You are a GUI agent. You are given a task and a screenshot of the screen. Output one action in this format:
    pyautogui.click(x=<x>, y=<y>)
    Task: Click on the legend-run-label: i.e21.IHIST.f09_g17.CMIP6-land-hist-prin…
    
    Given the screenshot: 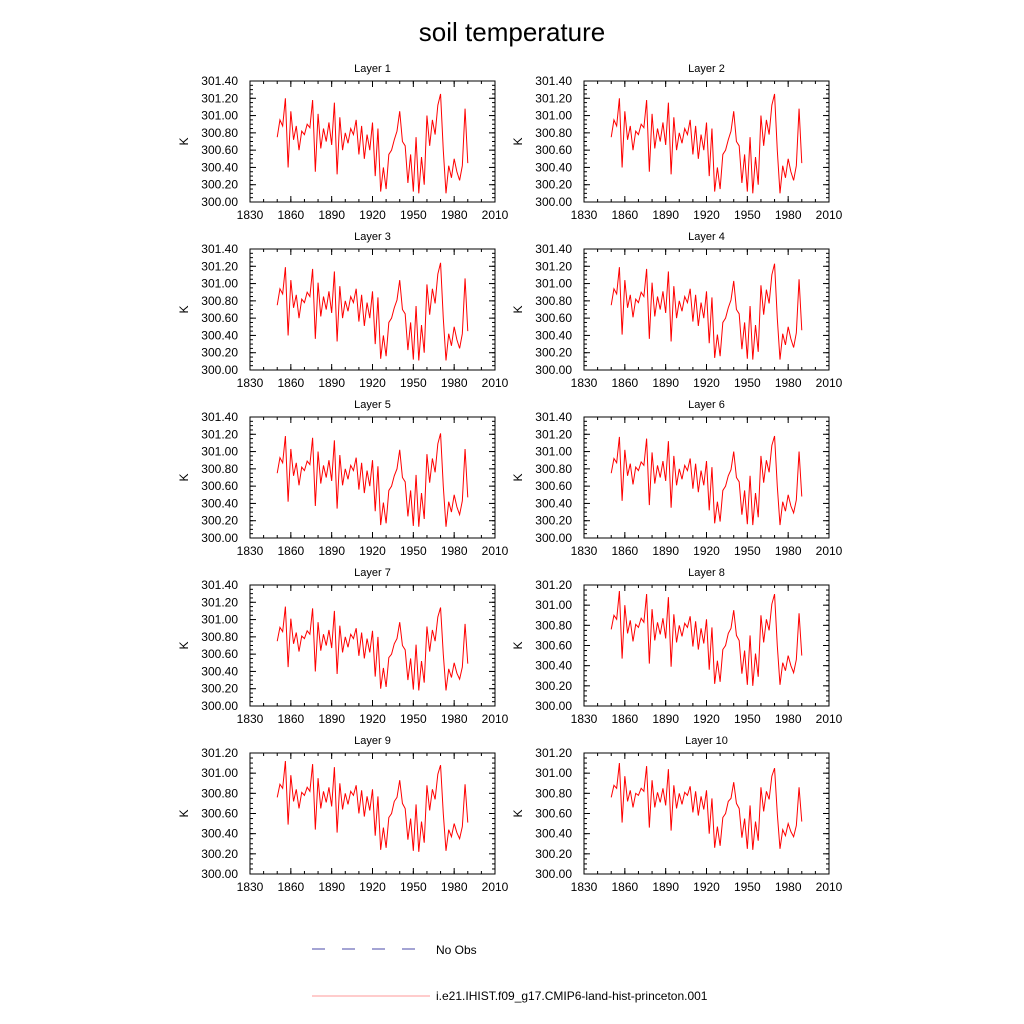 What is the action you would take?
    pyautogui.click(x=572, y=996)
    